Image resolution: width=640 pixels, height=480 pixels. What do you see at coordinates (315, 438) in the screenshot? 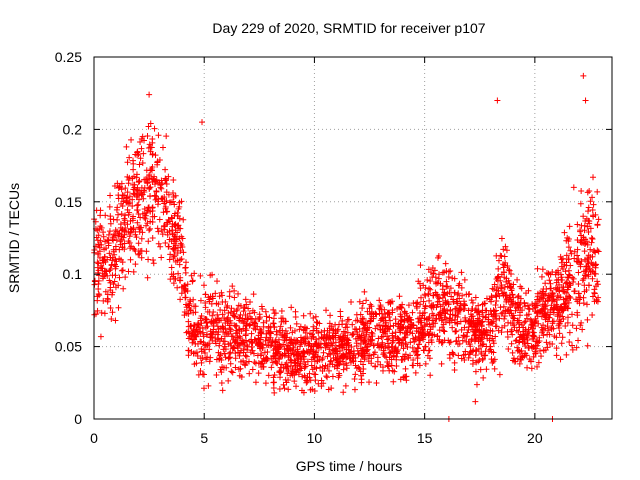
I see `x-tick-label: 10` at bounding box center [315, 438].